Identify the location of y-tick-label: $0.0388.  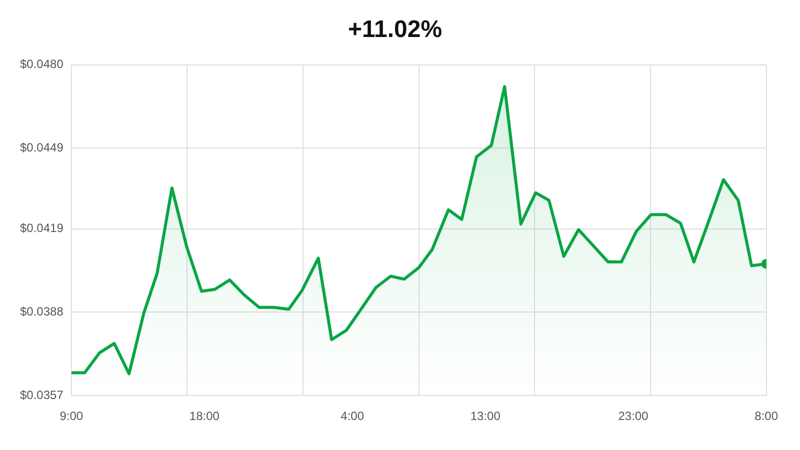
(42, 311).